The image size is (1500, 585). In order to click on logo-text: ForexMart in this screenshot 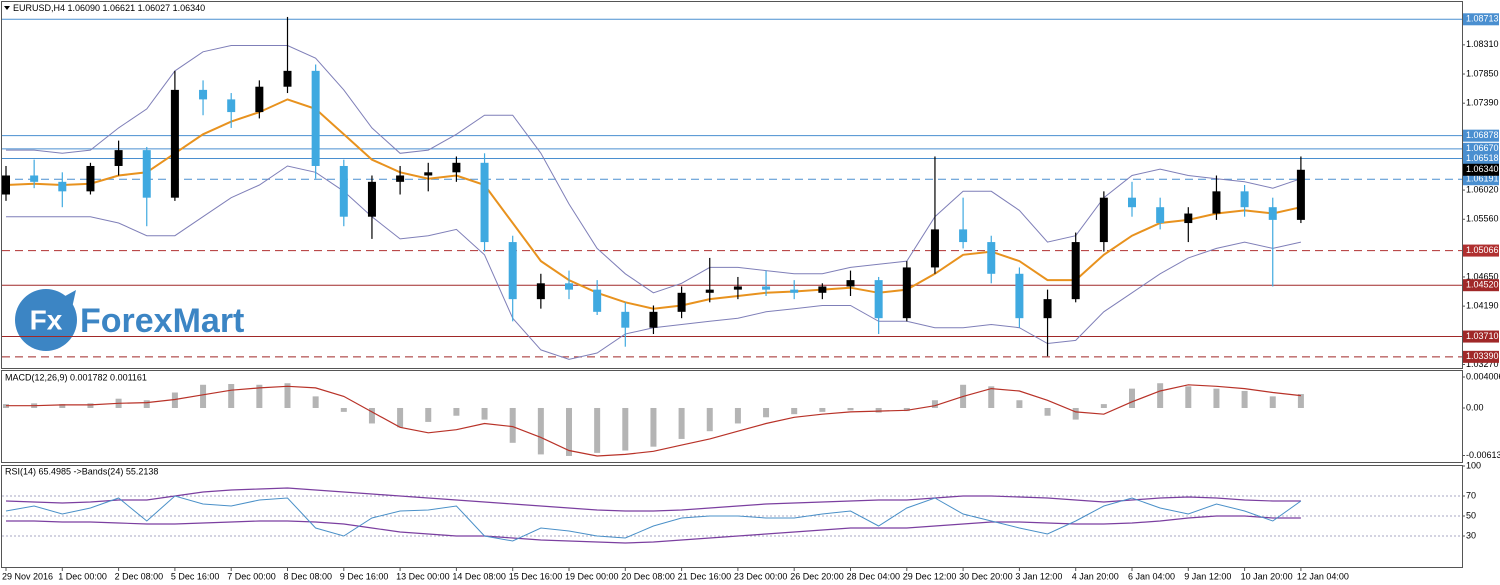, I will do `click(162, 321)`.